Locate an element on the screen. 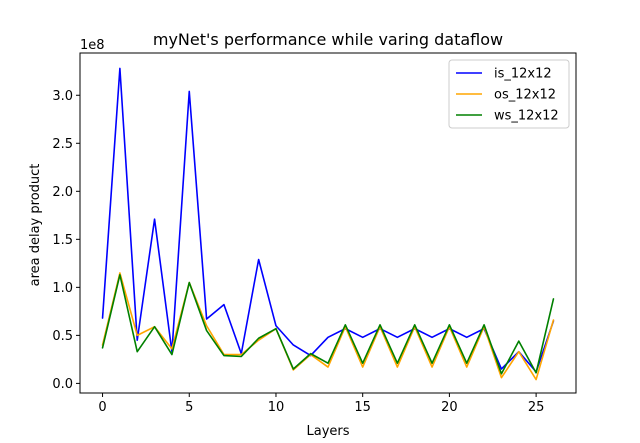  legend-label: ws_12x12 is located at coordinates (526, 116).